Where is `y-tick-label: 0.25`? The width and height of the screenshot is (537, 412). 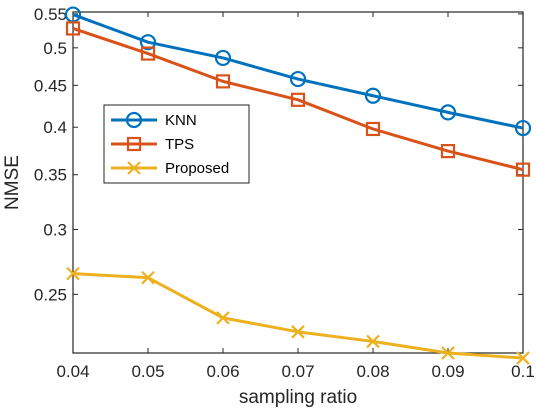
y-tick-label: 0.25 is located at coordinates (50, 294).